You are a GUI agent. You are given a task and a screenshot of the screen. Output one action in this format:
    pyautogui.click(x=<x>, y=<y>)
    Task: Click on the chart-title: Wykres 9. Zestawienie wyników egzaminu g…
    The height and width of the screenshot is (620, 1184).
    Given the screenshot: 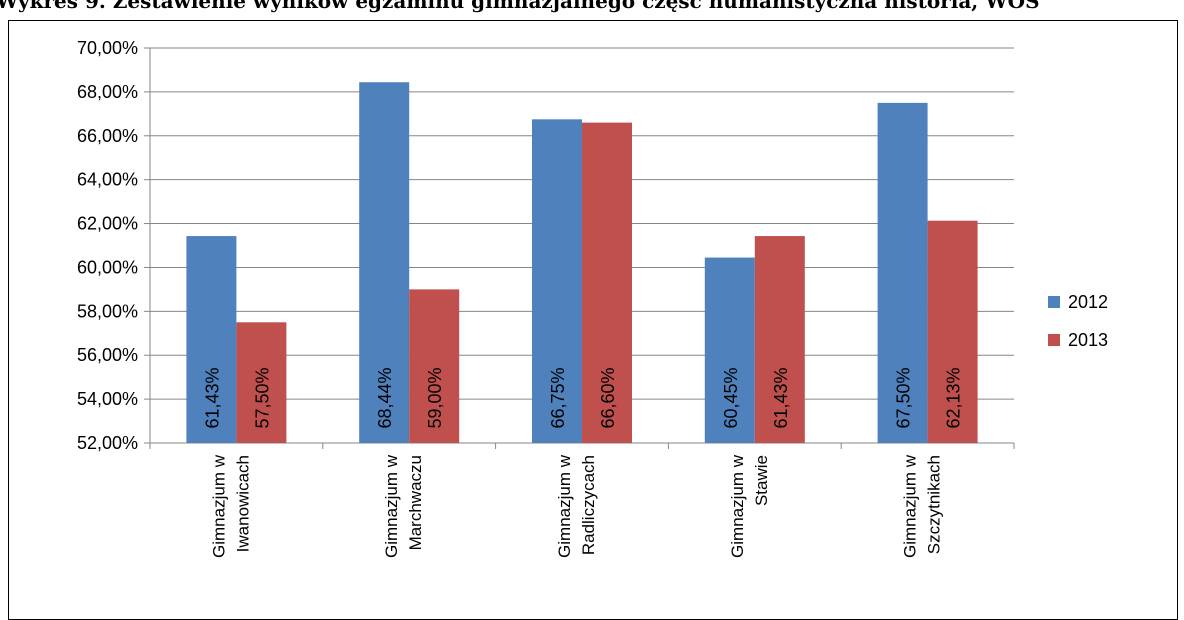 What is the action you would take?
    pyautogui.click(x=520, y=6)
    